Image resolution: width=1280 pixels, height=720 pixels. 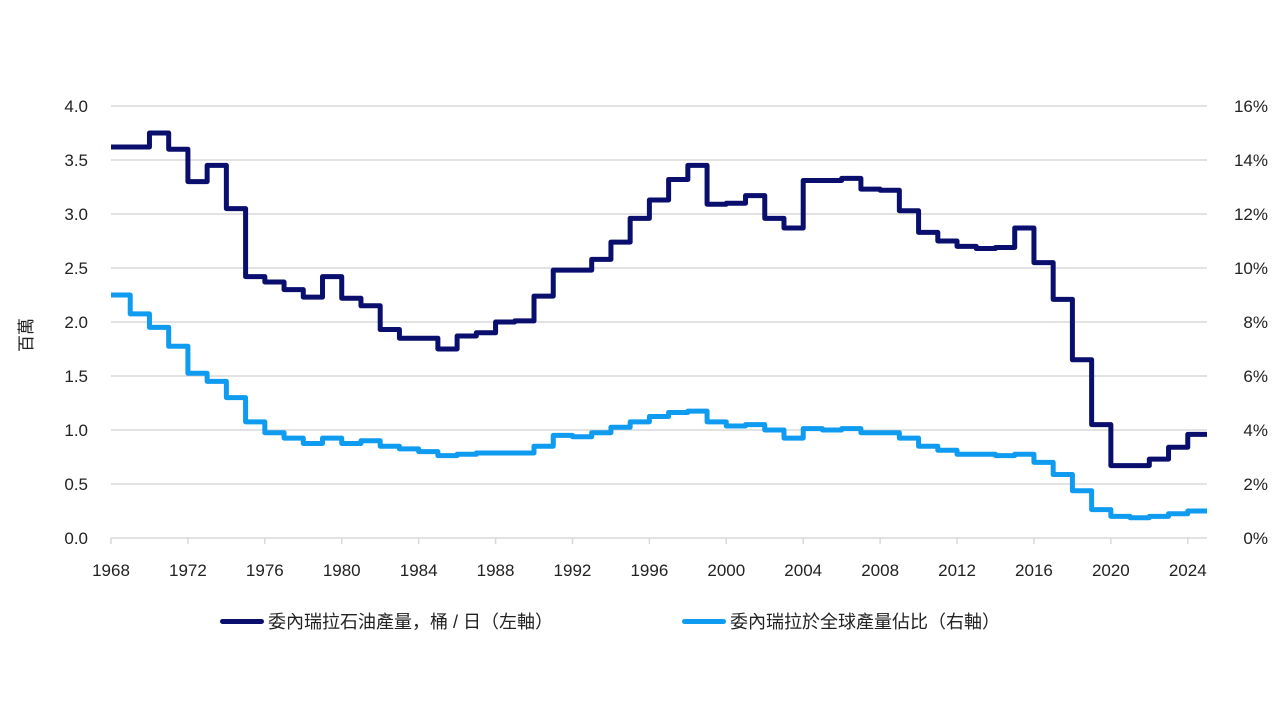 I want to click on y2-tick-label: 16%, so click(x=1251, y=106).